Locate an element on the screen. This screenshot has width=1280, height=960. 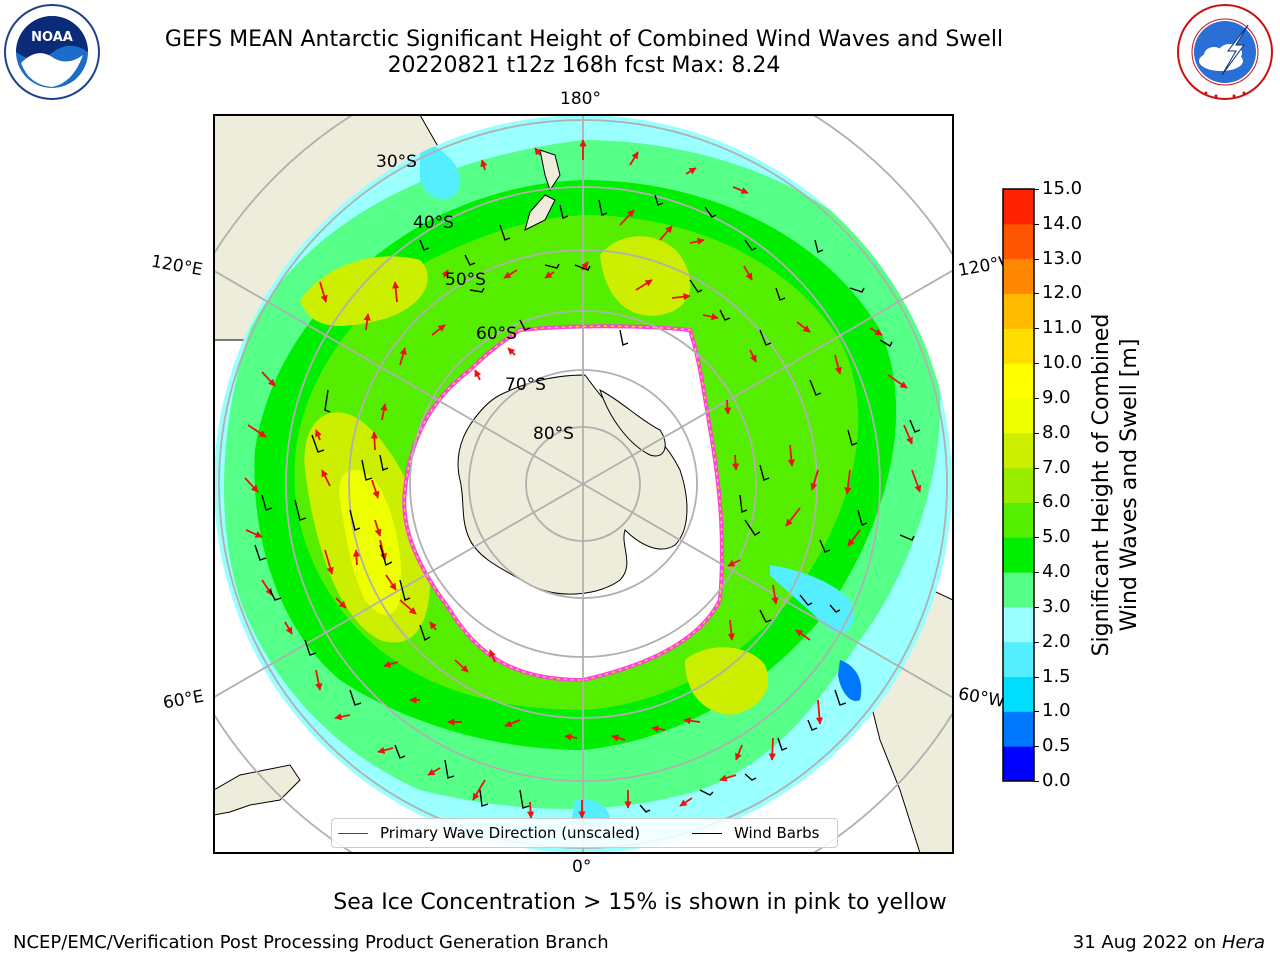
colorbar-tick-label: 12.0 is located at coordinates (1062, 293).